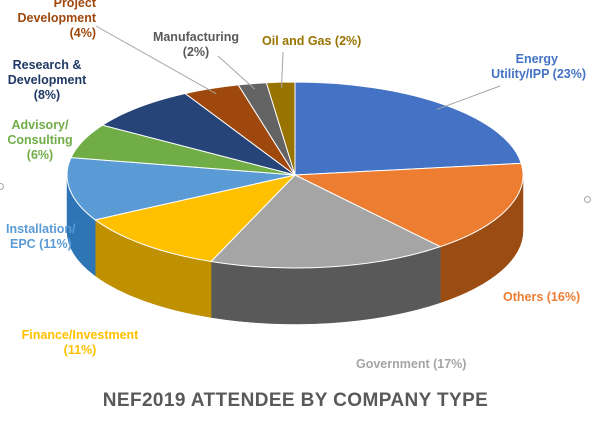  Describe the element at coordinates (408, 128) in the screenshot. I see `slice-energy-utility-ipp` at that location.